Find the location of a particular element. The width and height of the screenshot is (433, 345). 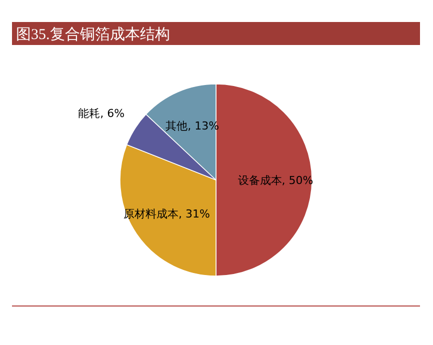

chart-title: 图35.复合铜箔成本结构 is located at coordinates (93, 34).